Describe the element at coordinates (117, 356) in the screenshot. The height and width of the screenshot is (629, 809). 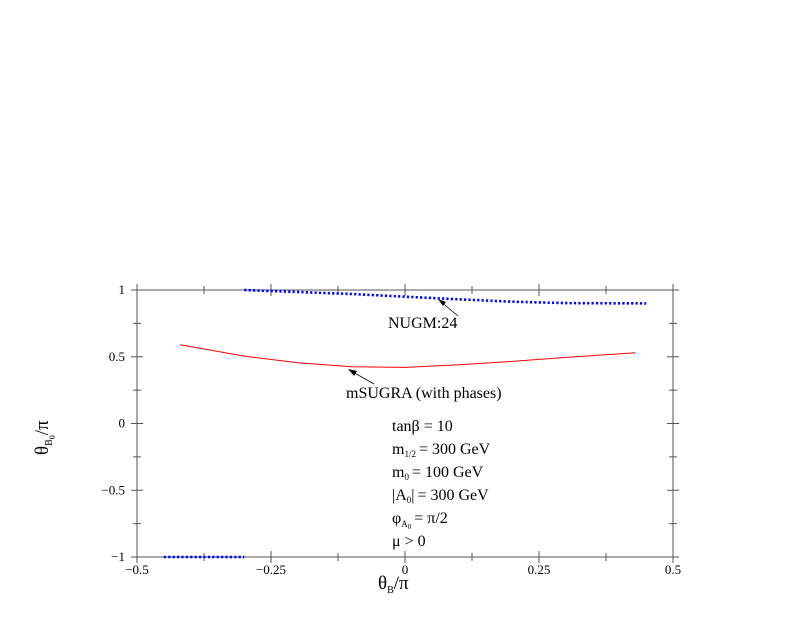
I see `y-tick-label: 0.5` at that location.